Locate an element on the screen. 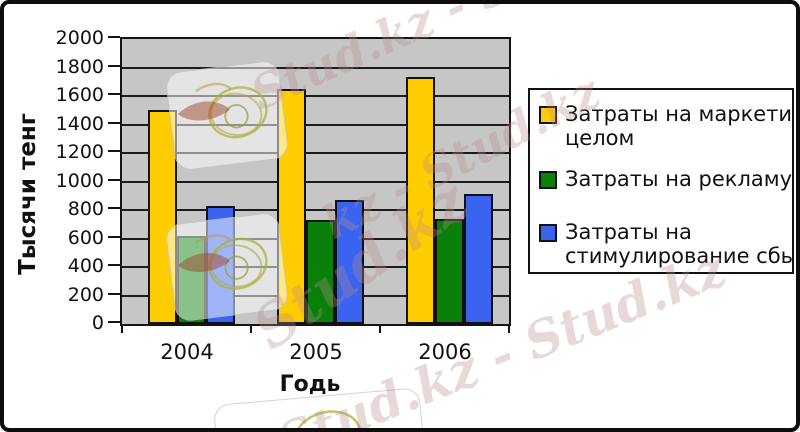 The image size is (800, 432). bar-series1-2005 is located at coordinates (291, 206).